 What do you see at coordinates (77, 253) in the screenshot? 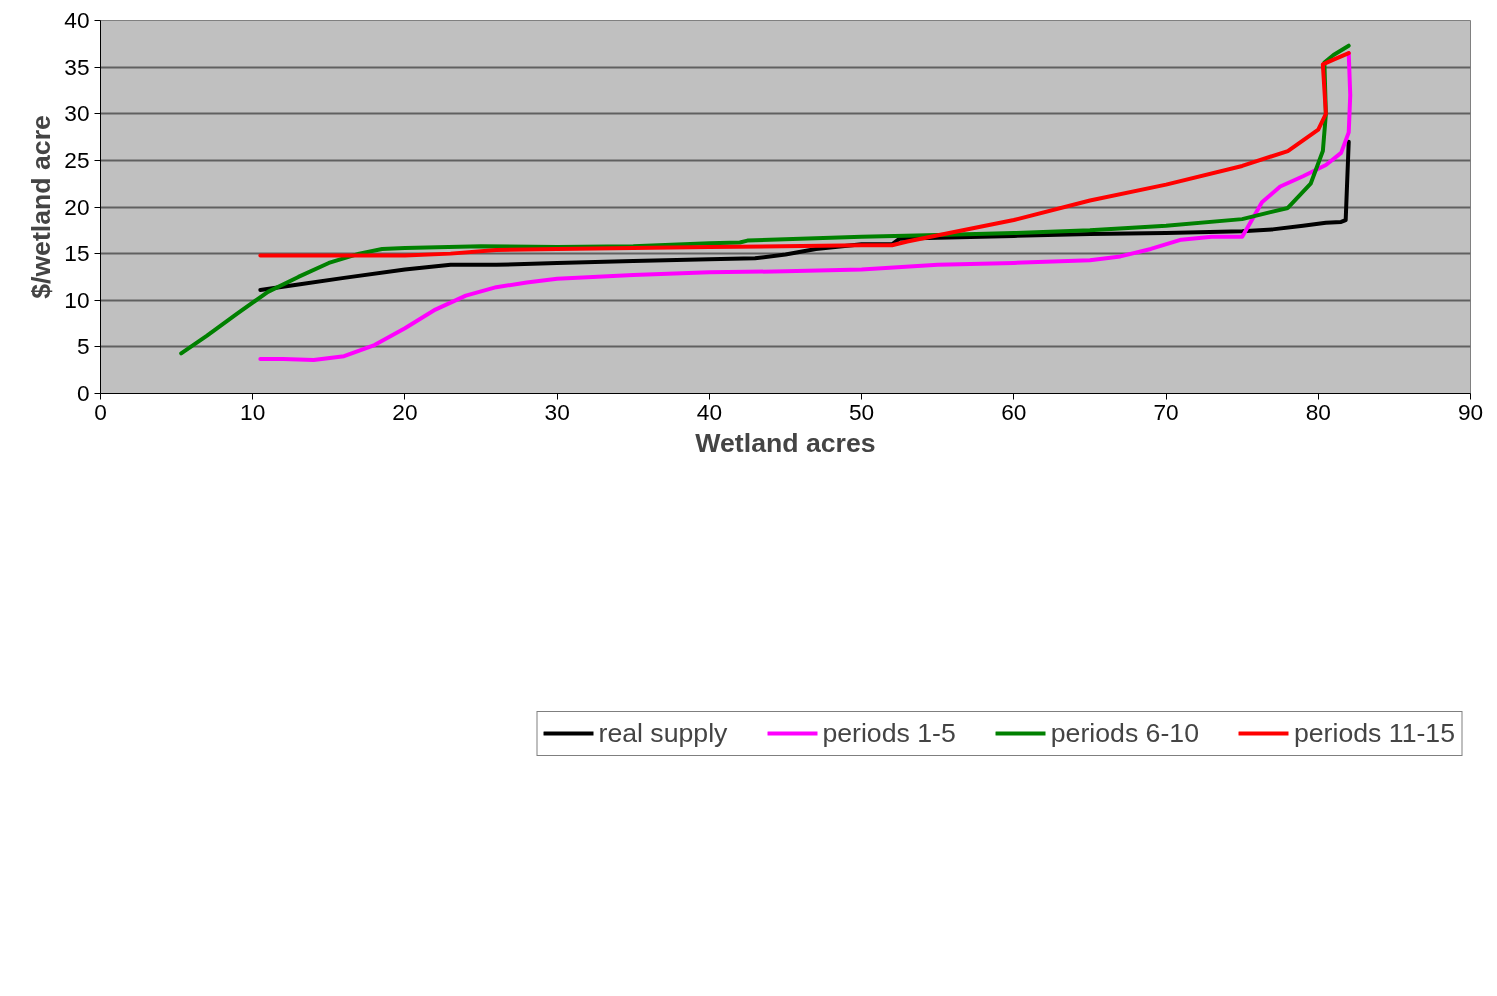
I see `y-tick-label: 15` at bounding box center [77, 253].